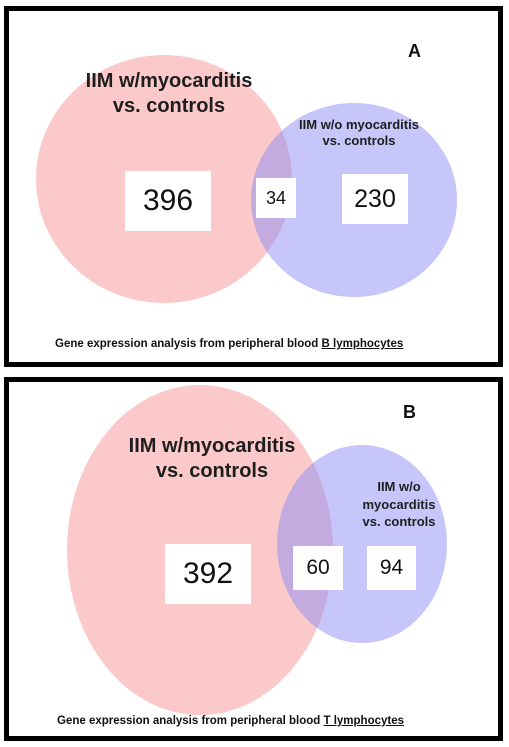 This screenshot has height=747, width=509. Describe the element at coordinates (391, 568) in the screenshot. I see `right-only-count-b: 94` at that location.